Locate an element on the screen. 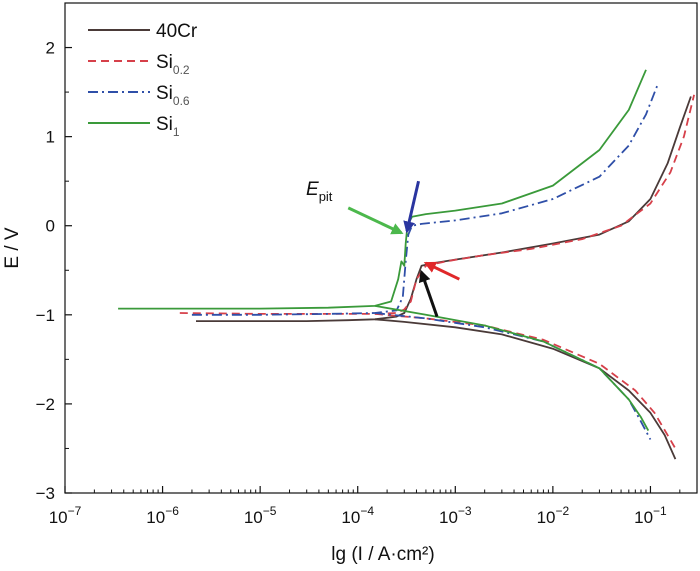 This screenshot has height=571, width=700. x-tick-label: 10⁻⁷ is located at coordinates (65, 515).